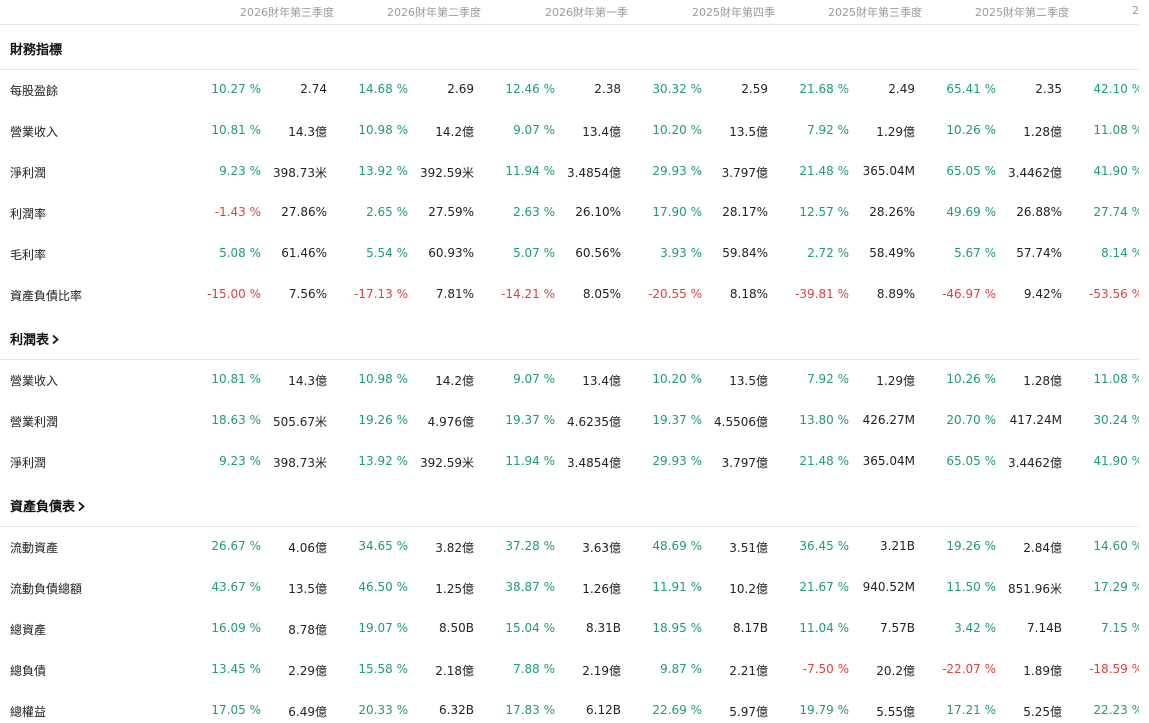 The width and height of the screenshot is (1149, 723). Describe the element at coordinates (744, 463) in the screenshot. I see `metric-value: 3.797億` at that location.